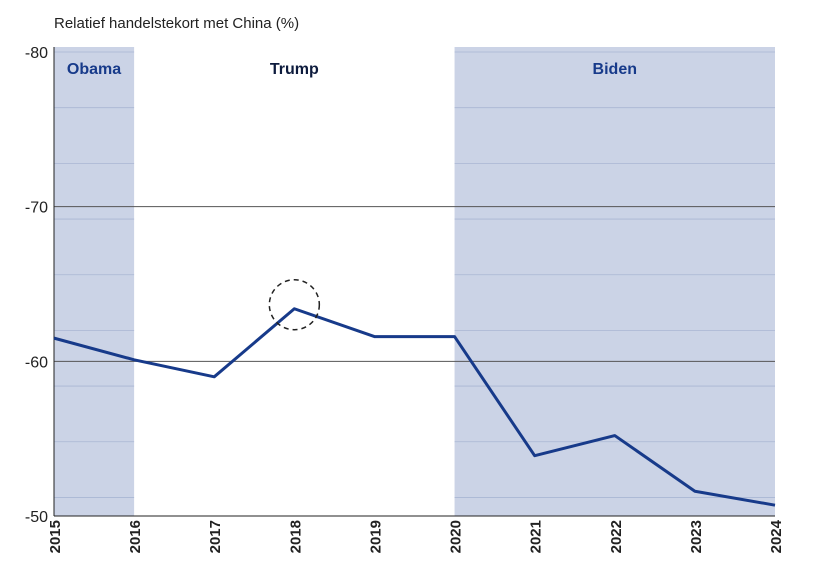 The height and width of the screenshot is (578, 816). Describe the element at coordinates (36, 53) in the screenshot. I see `y-tick-label: -80` at that location.